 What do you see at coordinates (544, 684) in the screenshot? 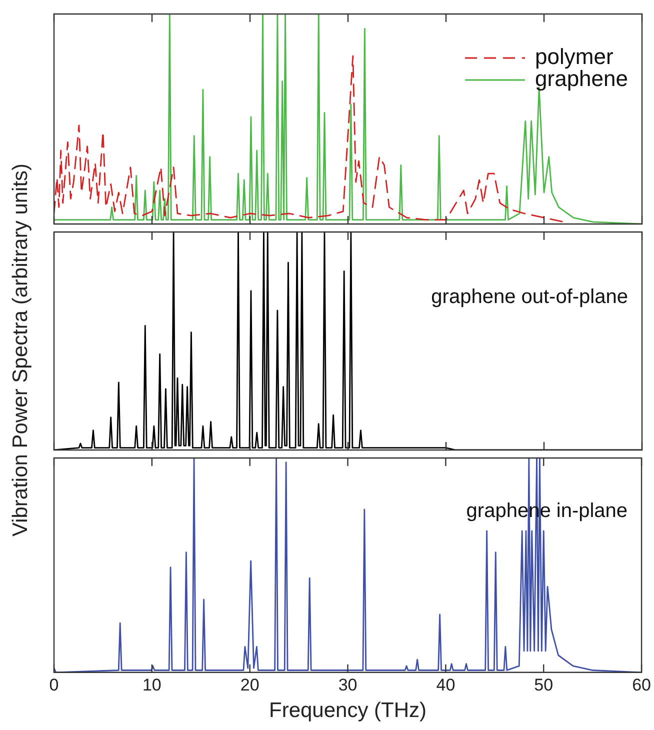
I see `x-tick-label: 50` at bounding box center [544, 684].